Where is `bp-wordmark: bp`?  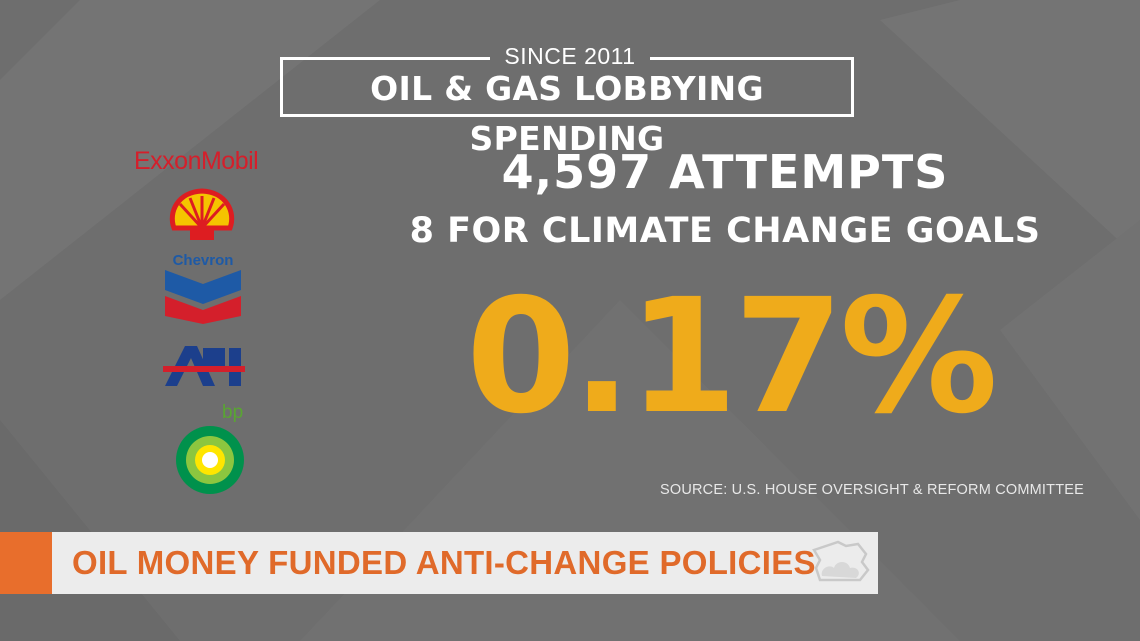 bp-wordmark: bp is located at coordinates (233, 412).